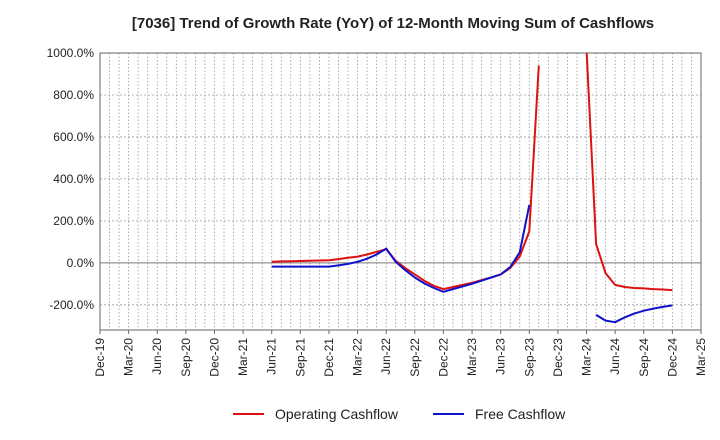 This screenshot has width=720, height=440. Describe the element at coordinates (443, 357) in the screenshot. I see `x-tick-label: Dec-22` at that location.